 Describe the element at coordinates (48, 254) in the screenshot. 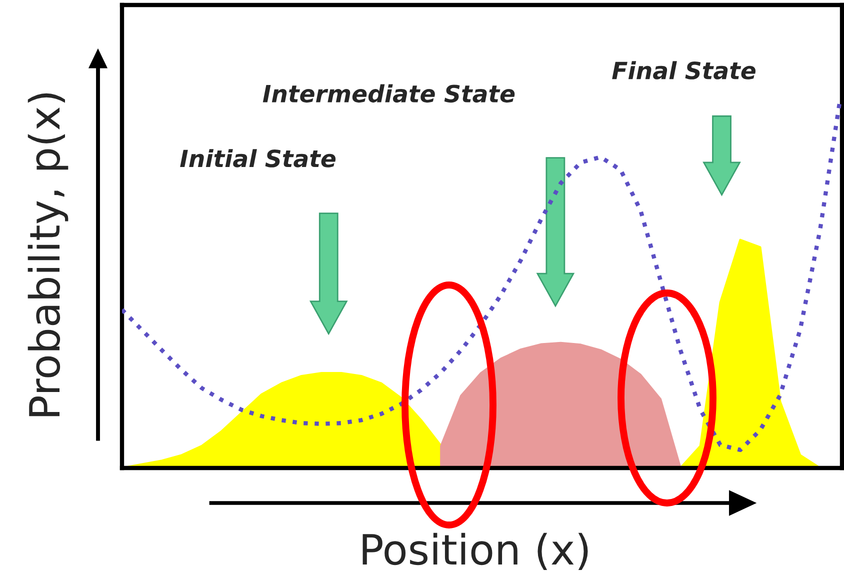

I see `y-axis-title: Probability, p(x)` at that location.